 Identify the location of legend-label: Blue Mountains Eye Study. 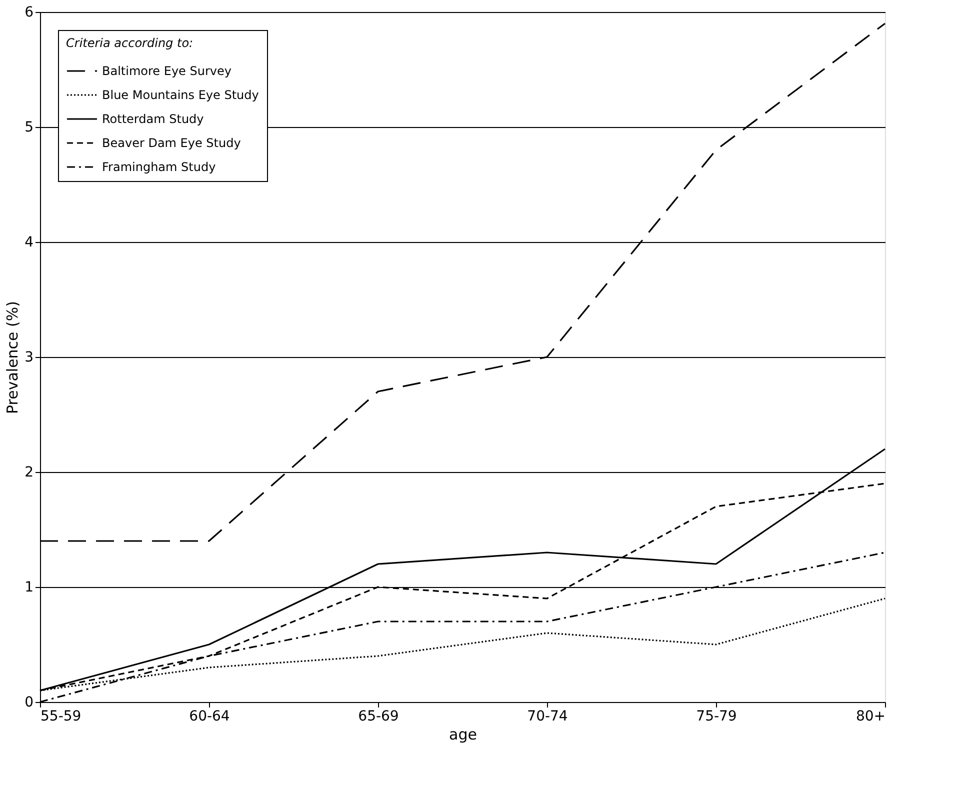
(180, 95).